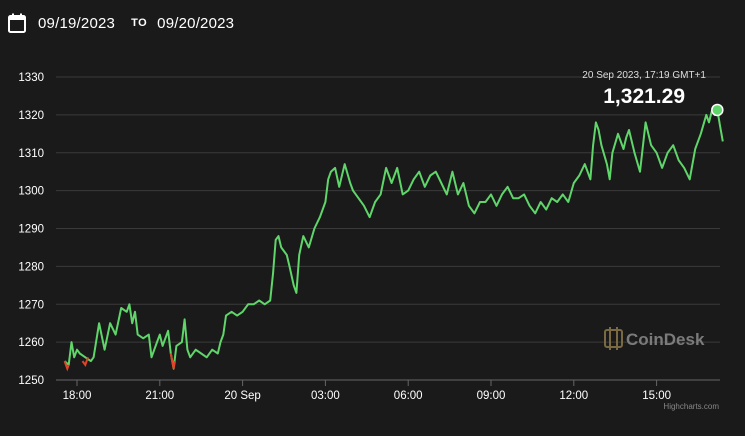  What do you see at coordinates (242, 396) in the screenshot?
I see `x-tick-label: 20 Sep` at bounding box center [242, 396].